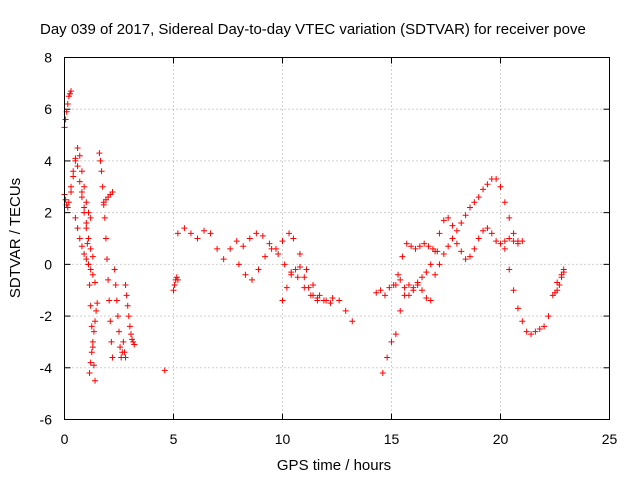  What do you see at coordinates (48, 161) in the screenshot?
I see `y-tick-label: 4` at bounding box center [48, 161].